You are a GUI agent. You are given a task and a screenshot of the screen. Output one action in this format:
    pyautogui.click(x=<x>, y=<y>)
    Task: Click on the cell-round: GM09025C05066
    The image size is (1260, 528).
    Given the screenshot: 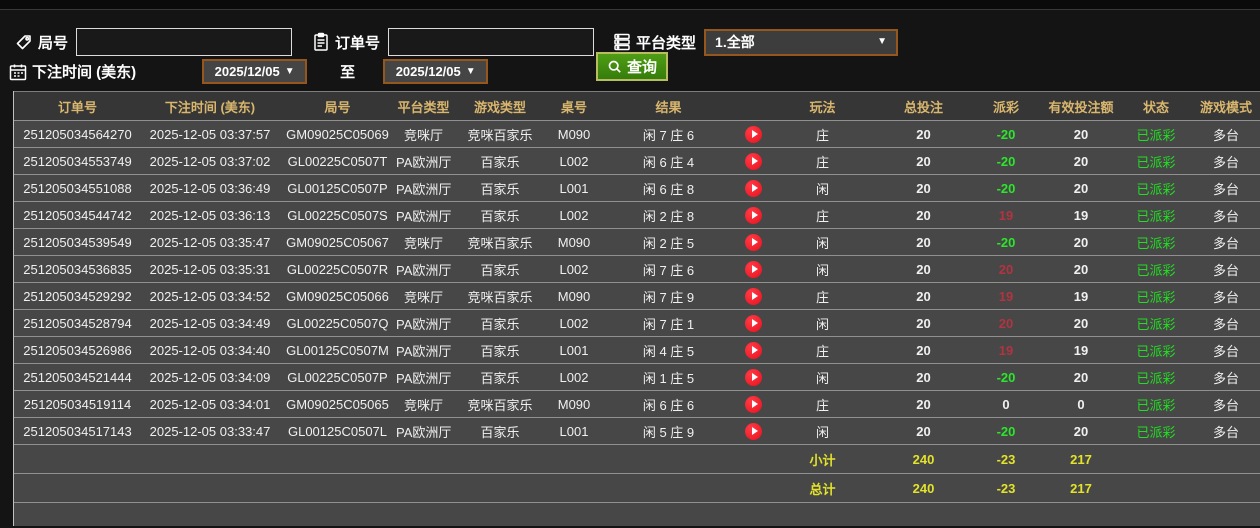 What is the action you would take?
    pyautogui.click(x=337, y=296)
    